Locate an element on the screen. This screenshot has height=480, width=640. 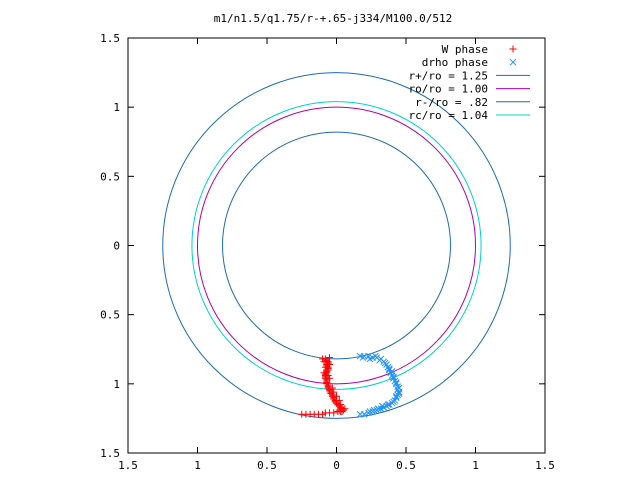
legend-label: ro/ro = 1.00 is located at coordinates (448, 89).